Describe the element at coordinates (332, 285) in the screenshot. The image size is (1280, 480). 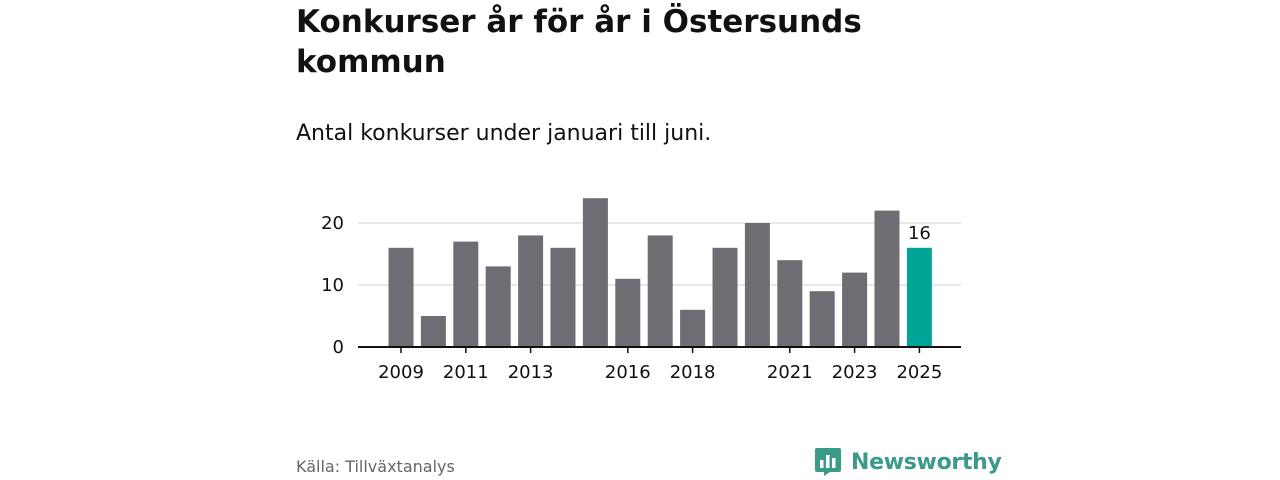
I see `y-tick-label: 10` at that location.